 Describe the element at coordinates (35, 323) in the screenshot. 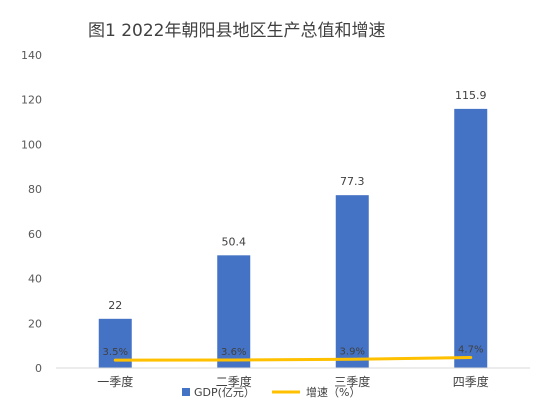

I see `y-tick-label: 20` at that location.